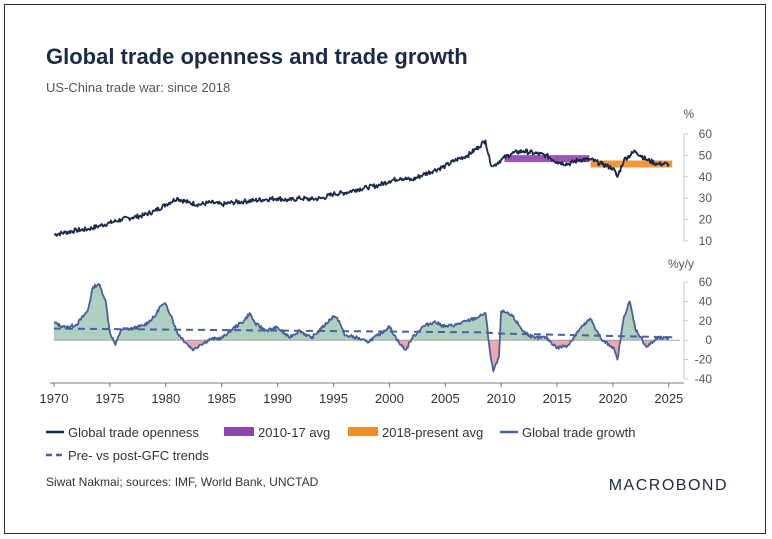 This screenshot has height=539, width=772. Describe the element at coordinates (557, 398) in the screenshot. I see `x-tick-label: 2015` at that location.